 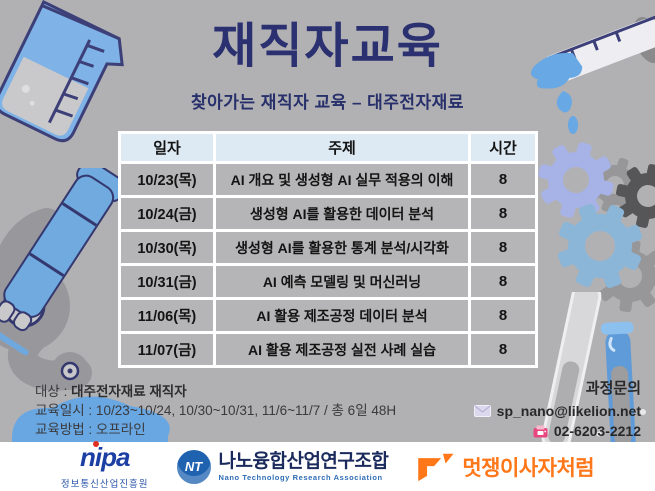 What do you see at coordinates (482, 411) in the screenshot?
I see `envelope-icon` at bounding box center [482, 411].